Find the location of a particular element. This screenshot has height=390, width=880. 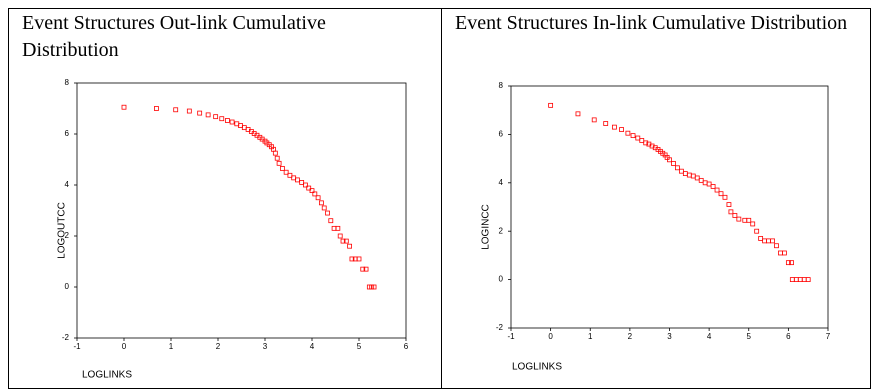

y-axis-label: LOGOUTCC is located at coordinates (62, 230).